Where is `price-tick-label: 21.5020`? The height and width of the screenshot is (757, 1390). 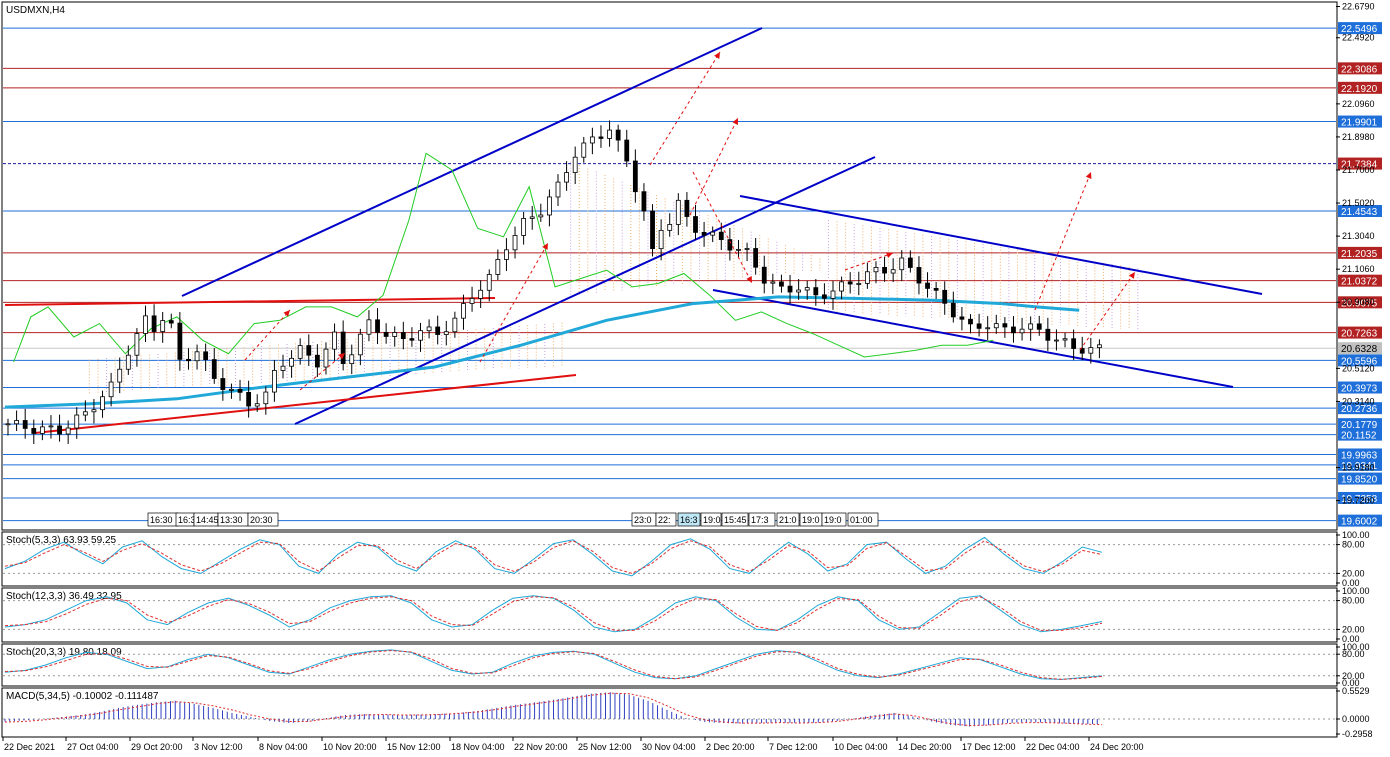
price-tick-label: 21.5020 is located at coordinates (1358, 203).